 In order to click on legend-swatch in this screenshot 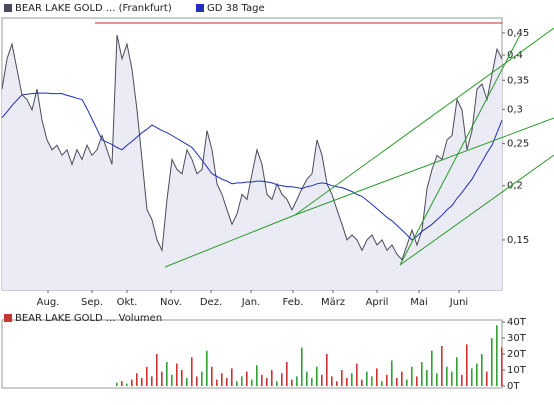, I will do `click(200, 8)`.